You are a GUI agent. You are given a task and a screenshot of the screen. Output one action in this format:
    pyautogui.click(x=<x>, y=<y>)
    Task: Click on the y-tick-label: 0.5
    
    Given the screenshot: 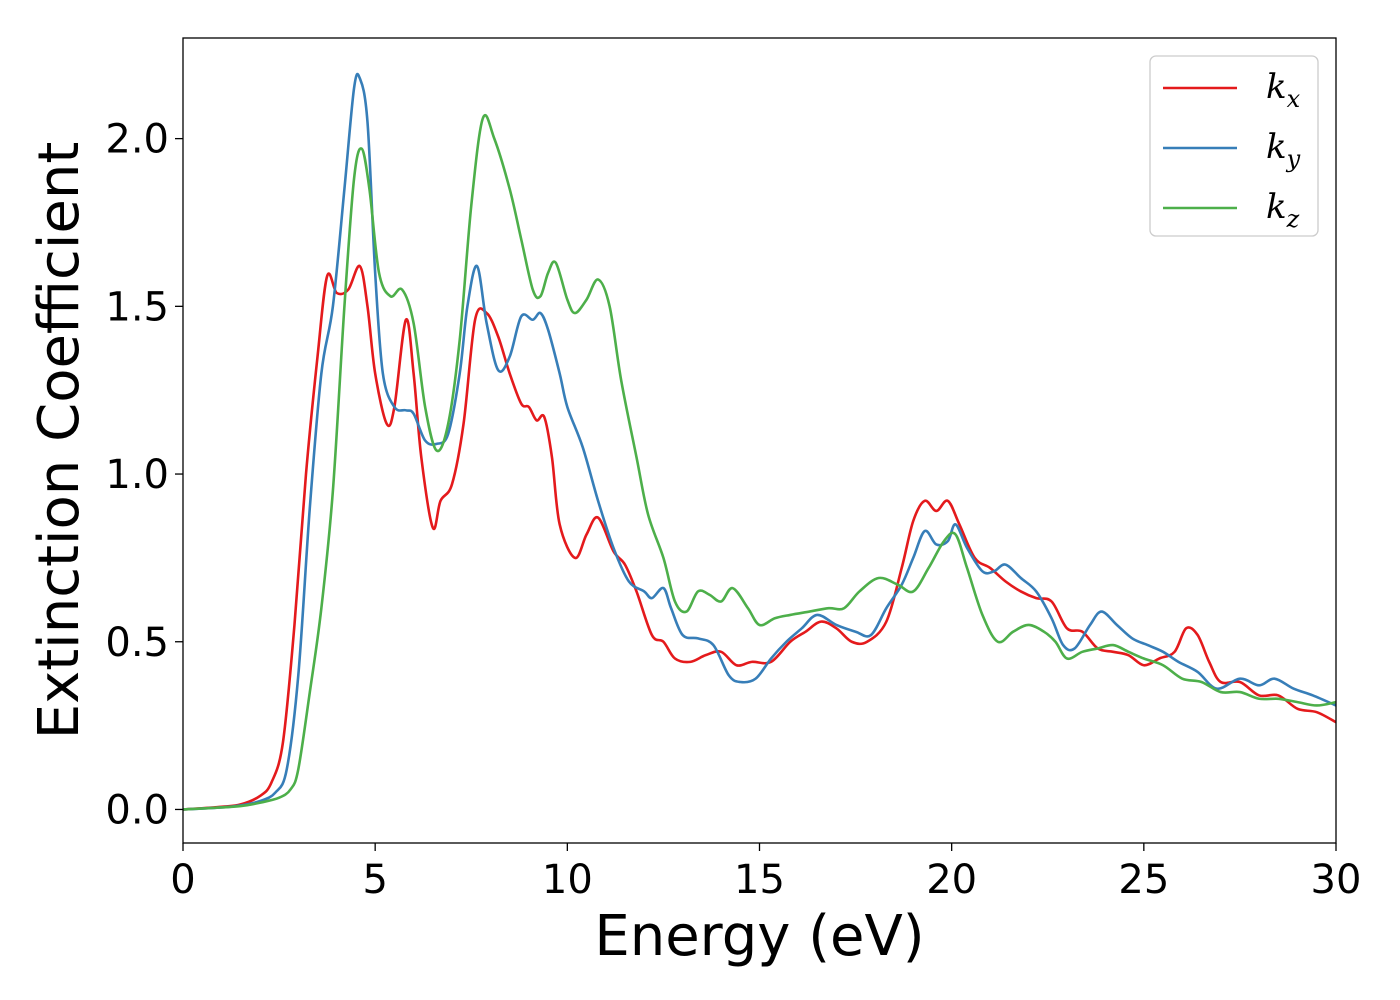 What is the action you would take?
    pyautogui.click(x=137, y=643)
    